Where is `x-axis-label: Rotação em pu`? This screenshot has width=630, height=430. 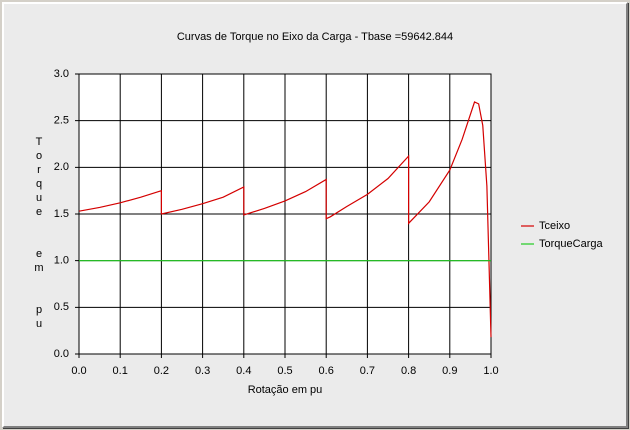
x-axis-label: Rotação em pu is located at coordinates (285, 390).